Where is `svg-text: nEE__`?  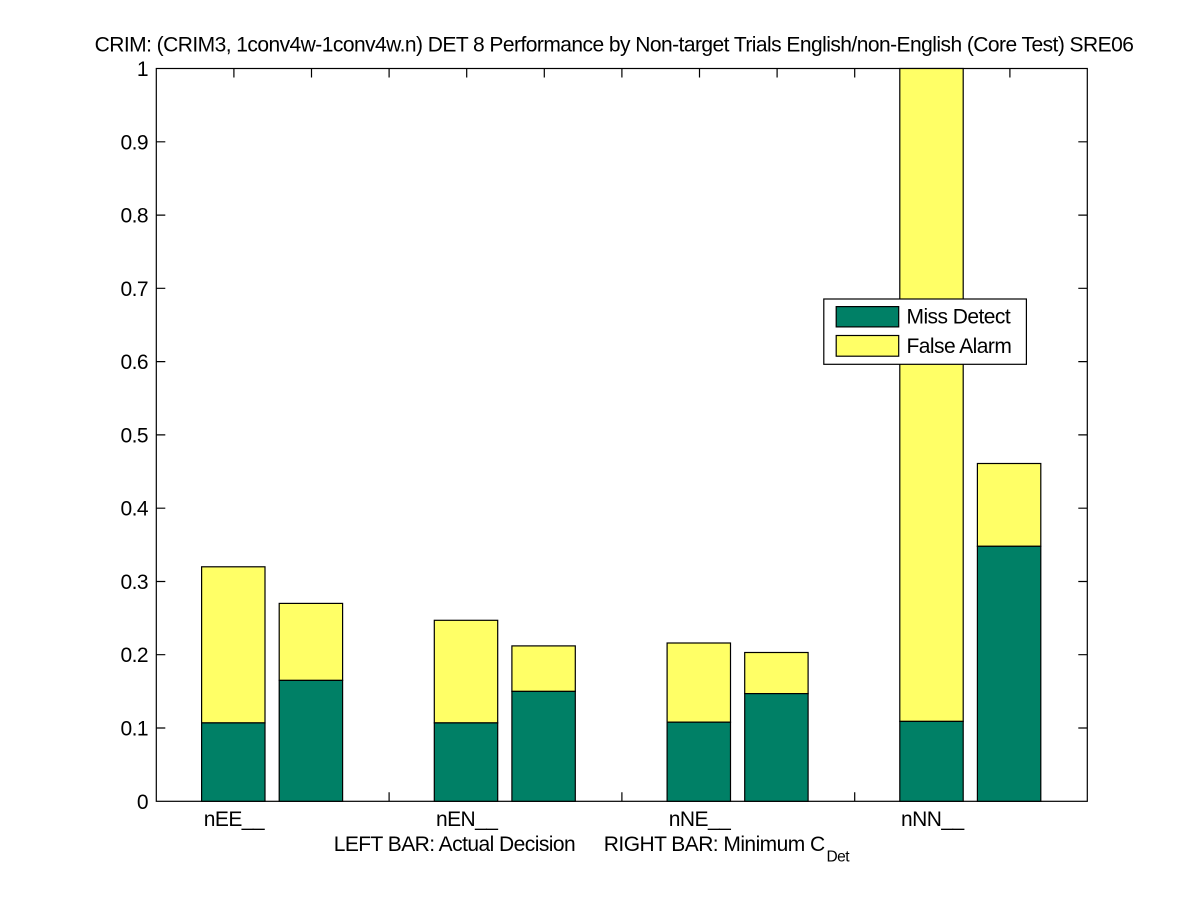 svg-text: nEE__ is located at coordinates (234, 819).